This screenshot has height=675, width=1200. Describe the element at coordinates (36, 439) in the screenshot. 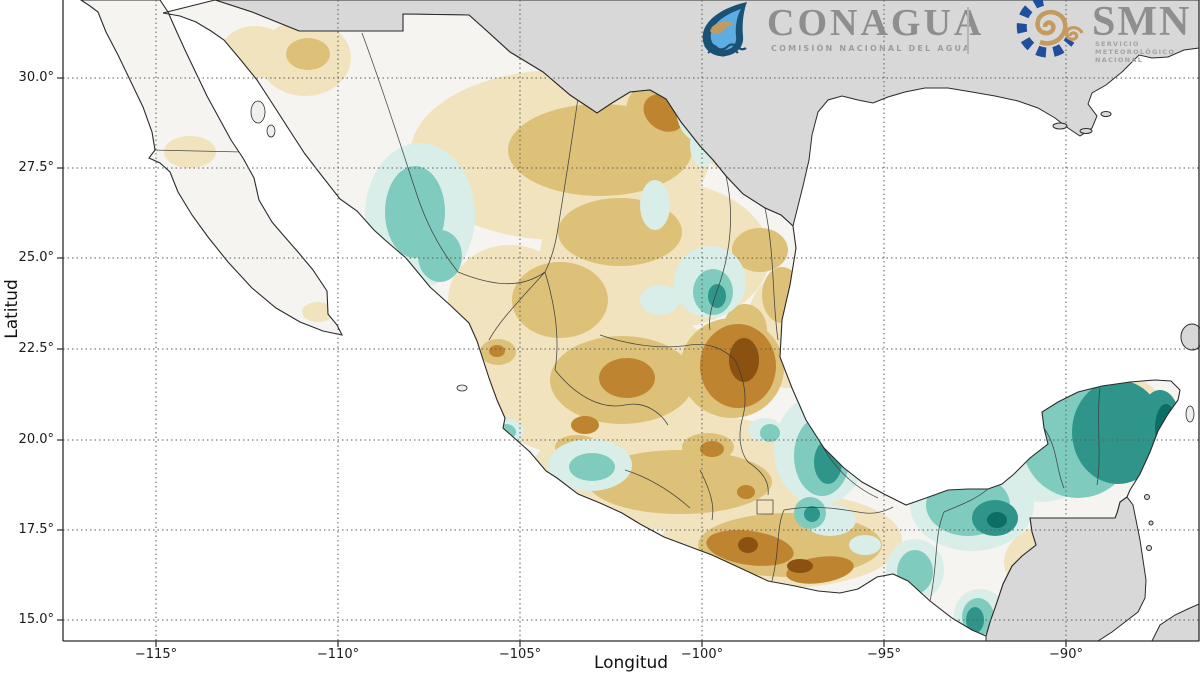

I see `y-tick-label: 20.0°` at that location.